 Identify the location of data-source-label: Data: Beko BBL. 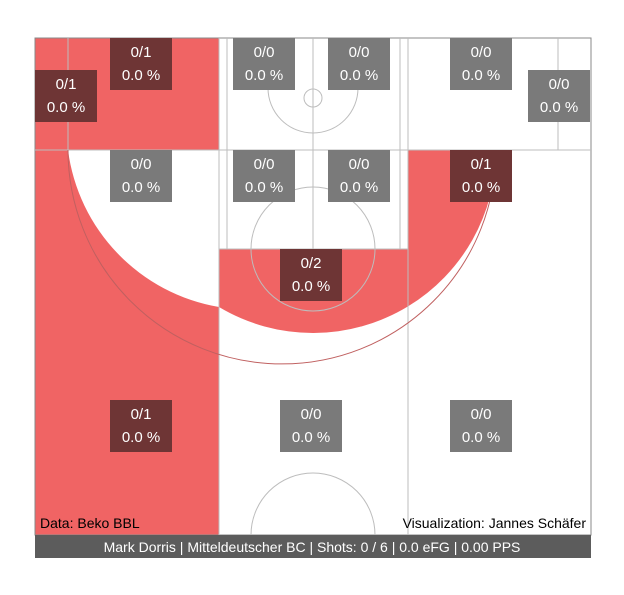
(90, 523).